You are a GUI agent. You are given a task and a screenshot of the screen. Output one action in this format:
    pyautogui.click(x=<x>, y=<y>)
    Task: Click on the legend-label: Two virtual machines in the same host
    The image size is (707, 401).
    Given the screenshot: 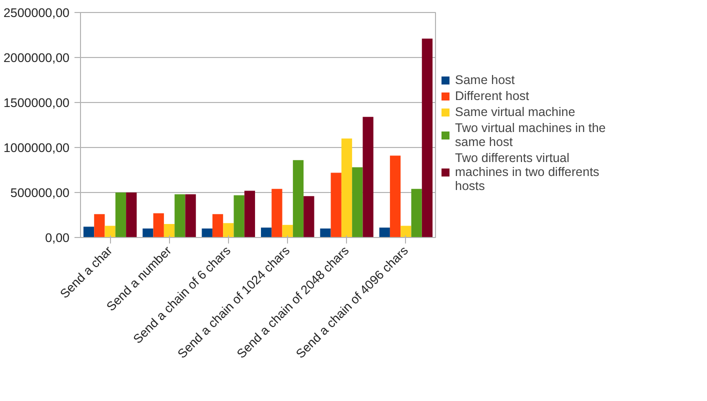 What is the action you would take?
    pyautogui.click(x=530, y=134)
    